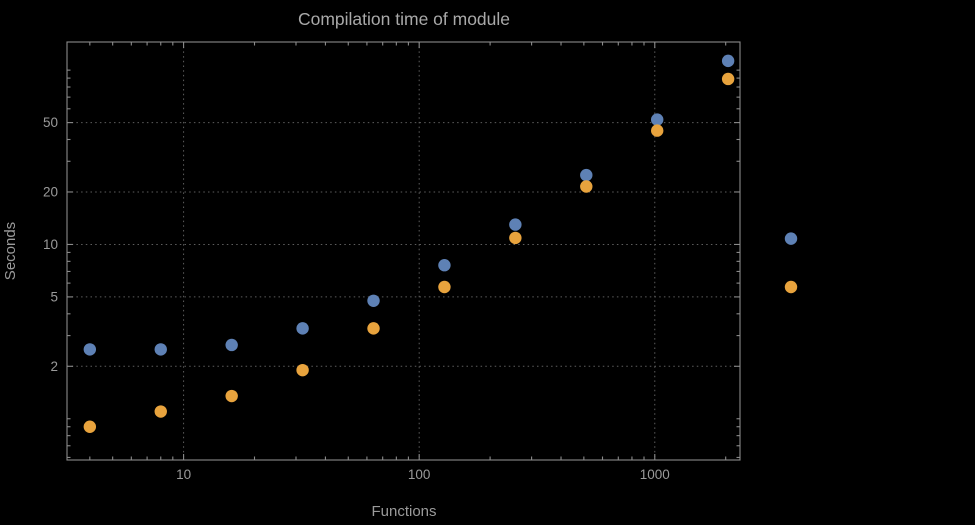 Image resolution: width=975 pixels, height=525 pixels. I want to click on legend-marker-series-orange, so click(791, 287).